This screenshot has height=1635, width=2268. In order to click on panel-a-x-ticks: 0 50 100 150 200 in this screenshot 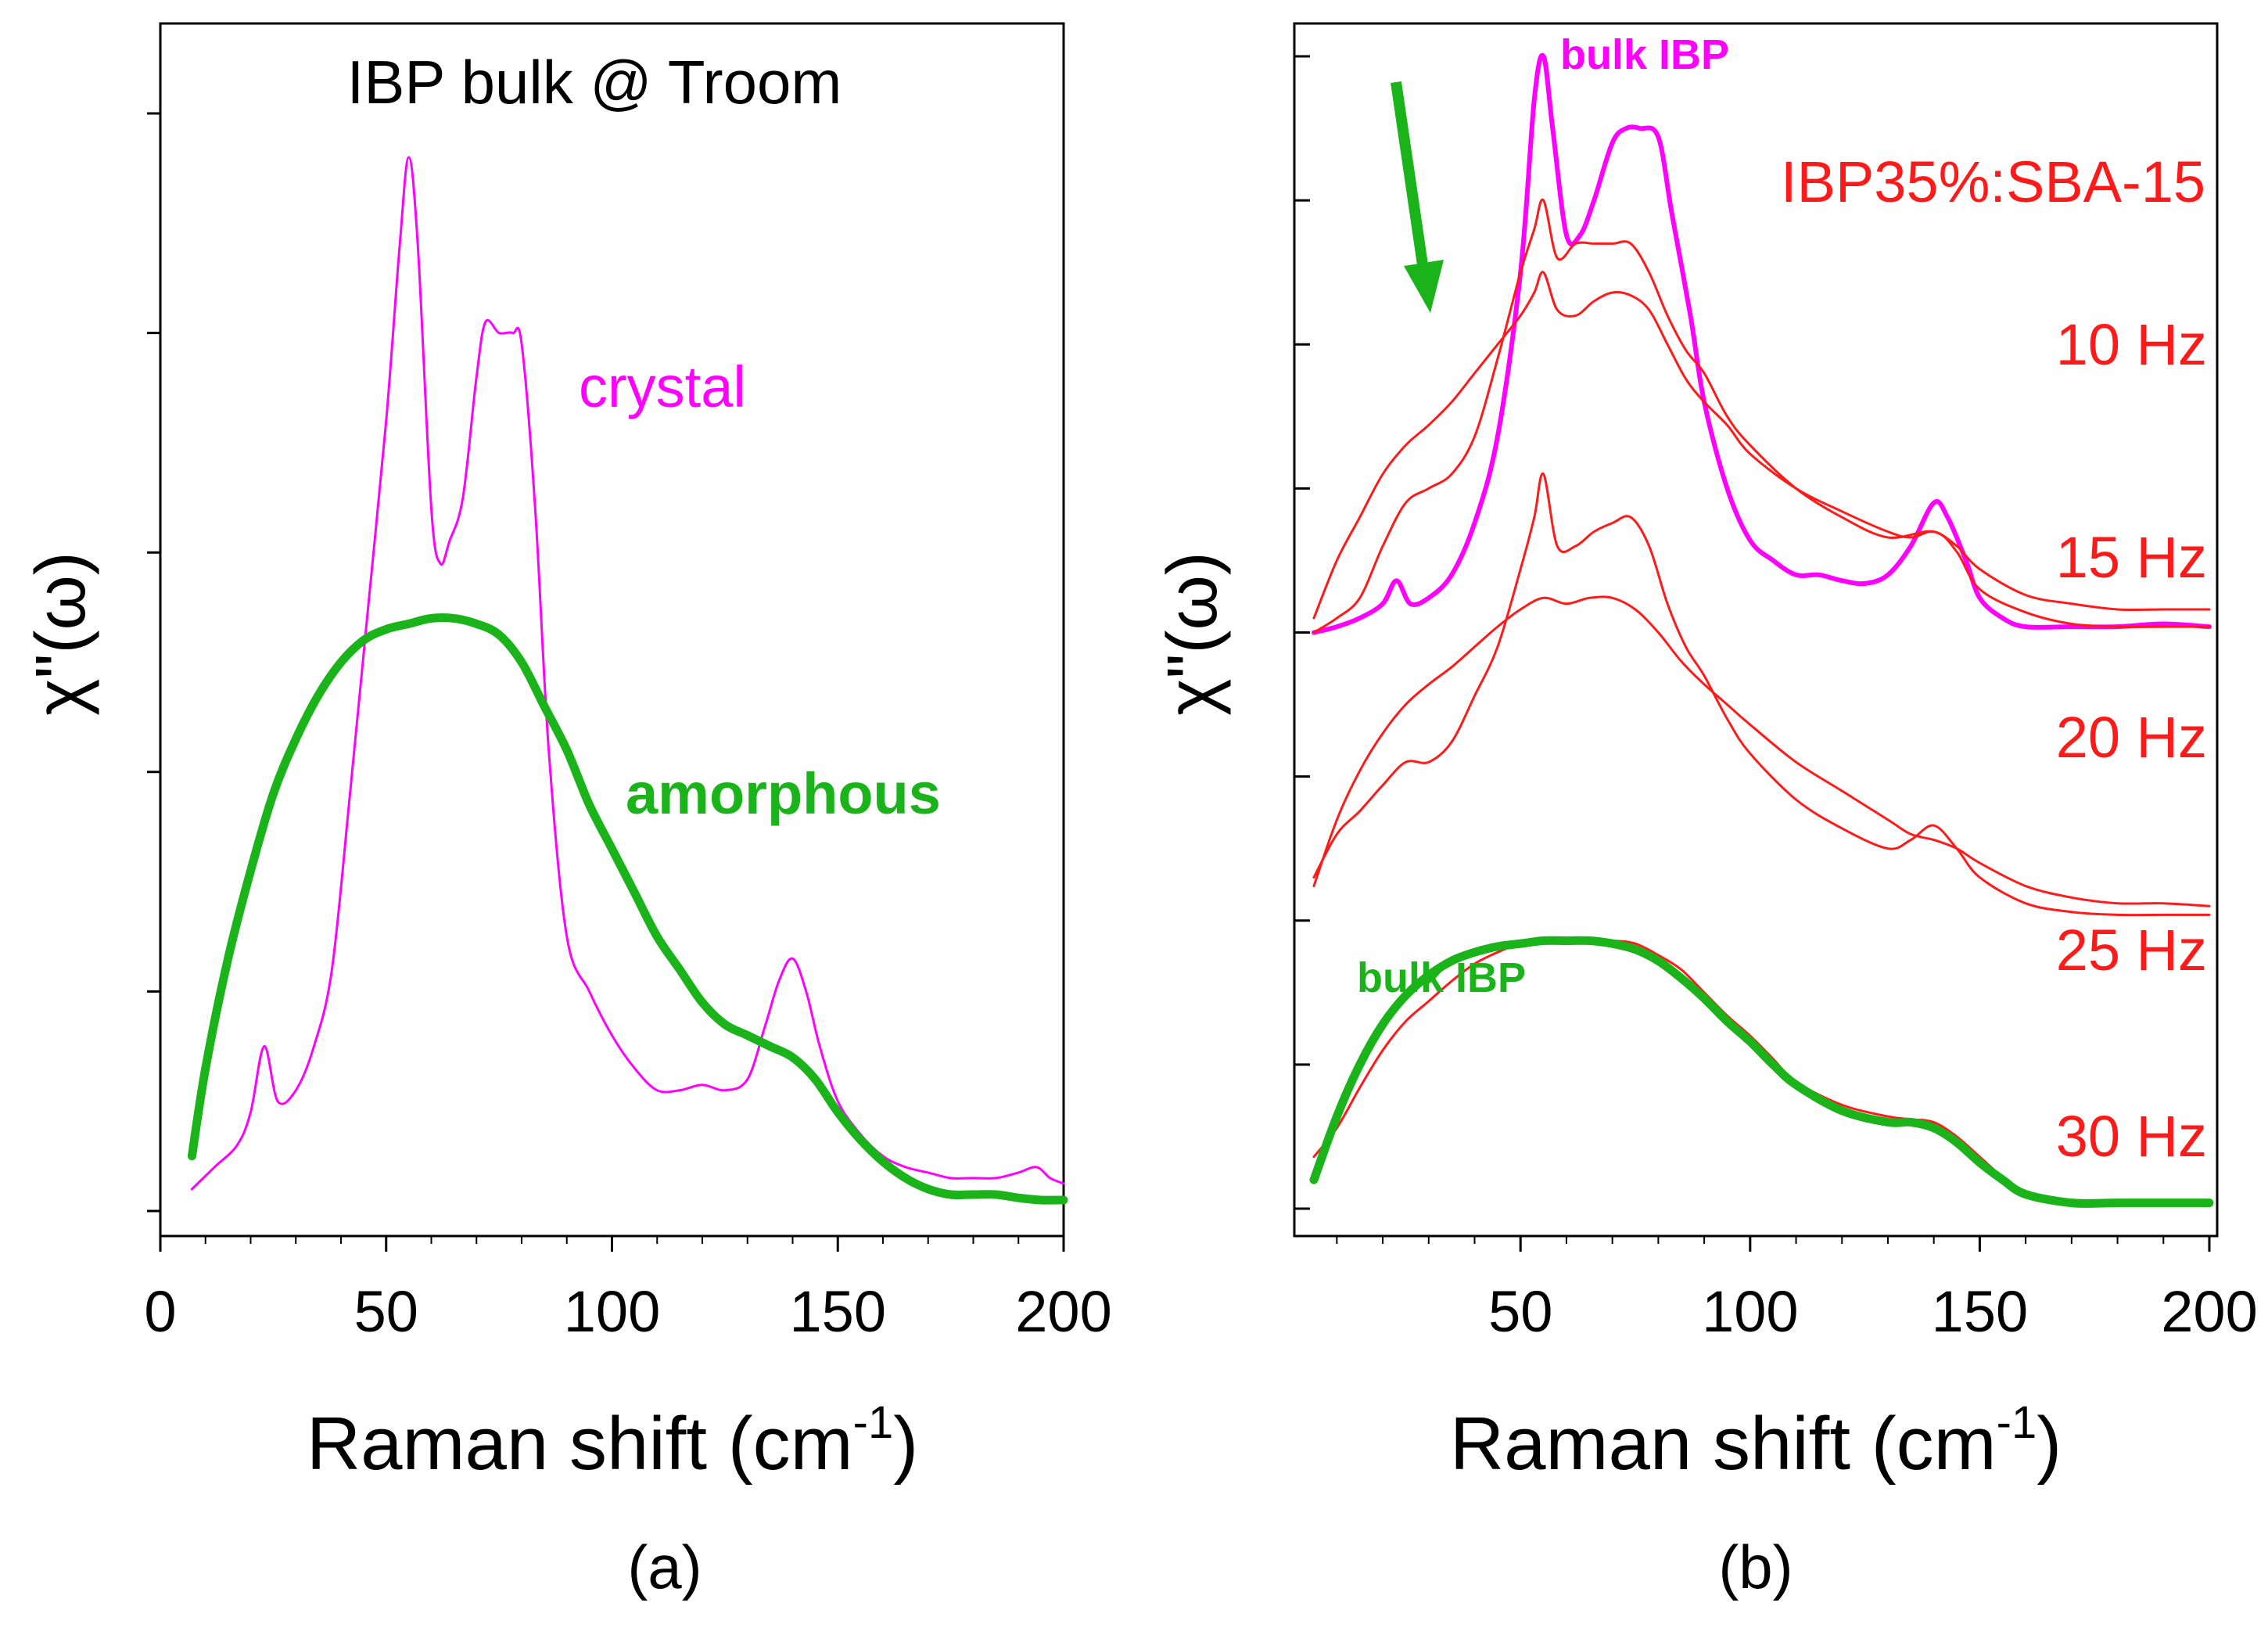, I will do `click(628, 1290)`.